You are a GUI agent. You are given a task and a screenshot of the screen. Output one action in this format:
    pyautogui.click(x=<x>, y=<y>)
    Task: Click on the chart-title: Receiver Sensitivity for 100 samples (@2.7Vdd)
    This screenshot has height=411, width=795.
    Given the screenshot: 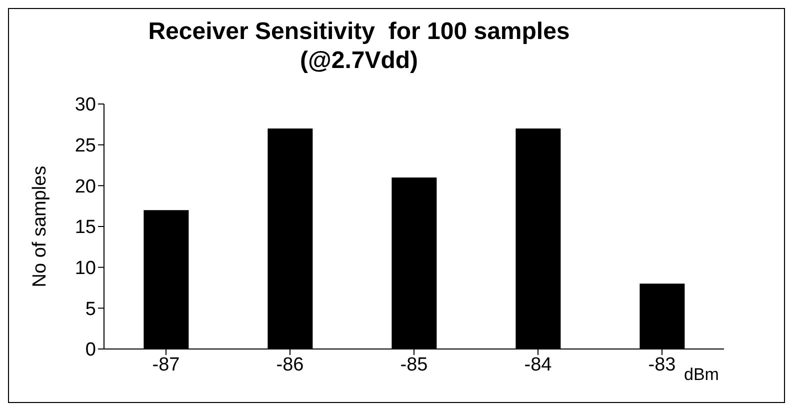 What is the action you would take?
    pyautogui.click(x=359, y=46)
    